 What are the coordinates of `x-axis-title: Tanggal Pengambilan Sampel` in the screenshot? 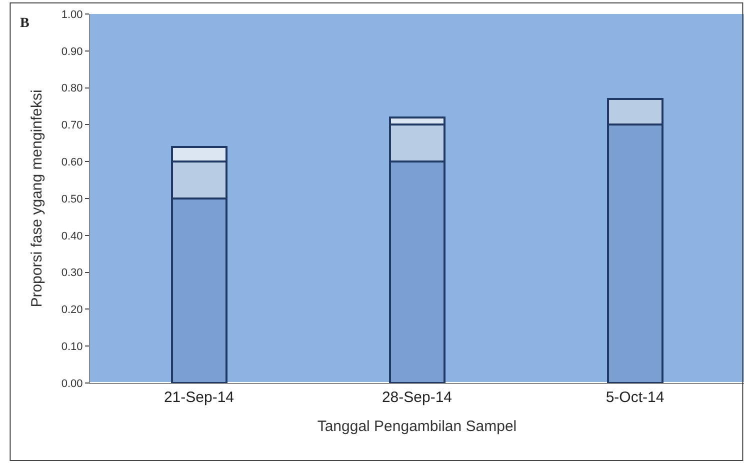 It's located at (417, 426).